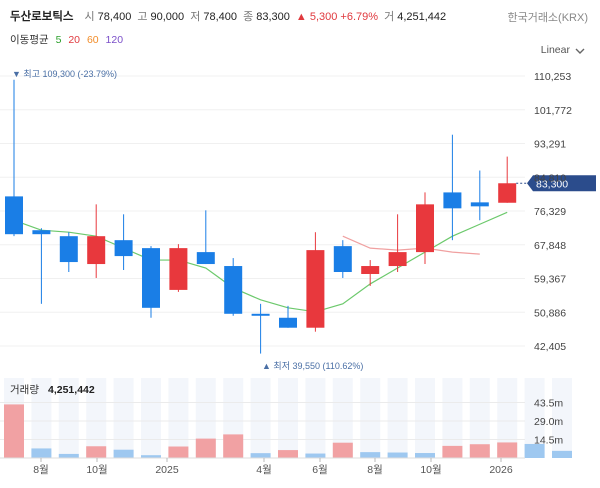 Image resolution: width=600 pixels, height=488 pixels. Describe the element at coordinates (220, 17) in the screenshot. I see `low-value: 78,400` at that location.